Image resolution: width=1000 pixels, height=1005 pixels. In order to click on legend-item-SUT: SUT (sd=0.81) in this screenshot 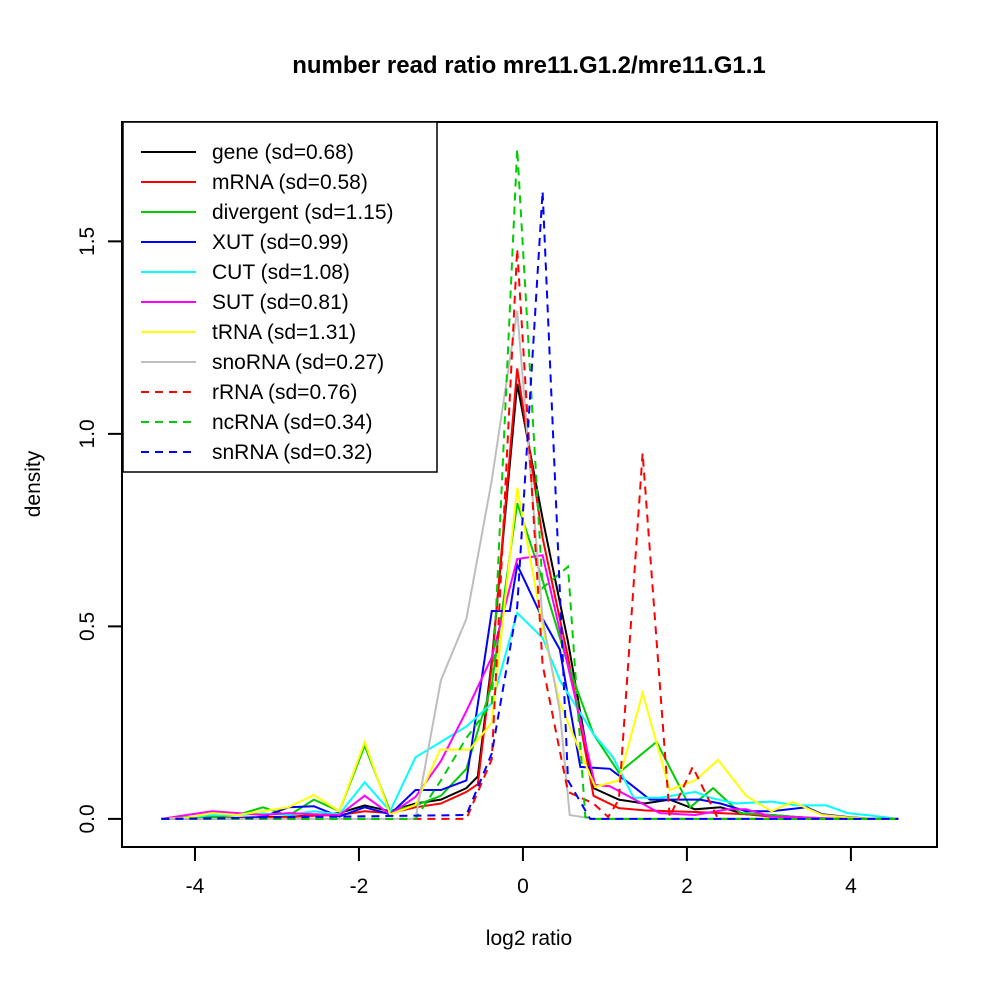, I will do `click(245, 302)`.